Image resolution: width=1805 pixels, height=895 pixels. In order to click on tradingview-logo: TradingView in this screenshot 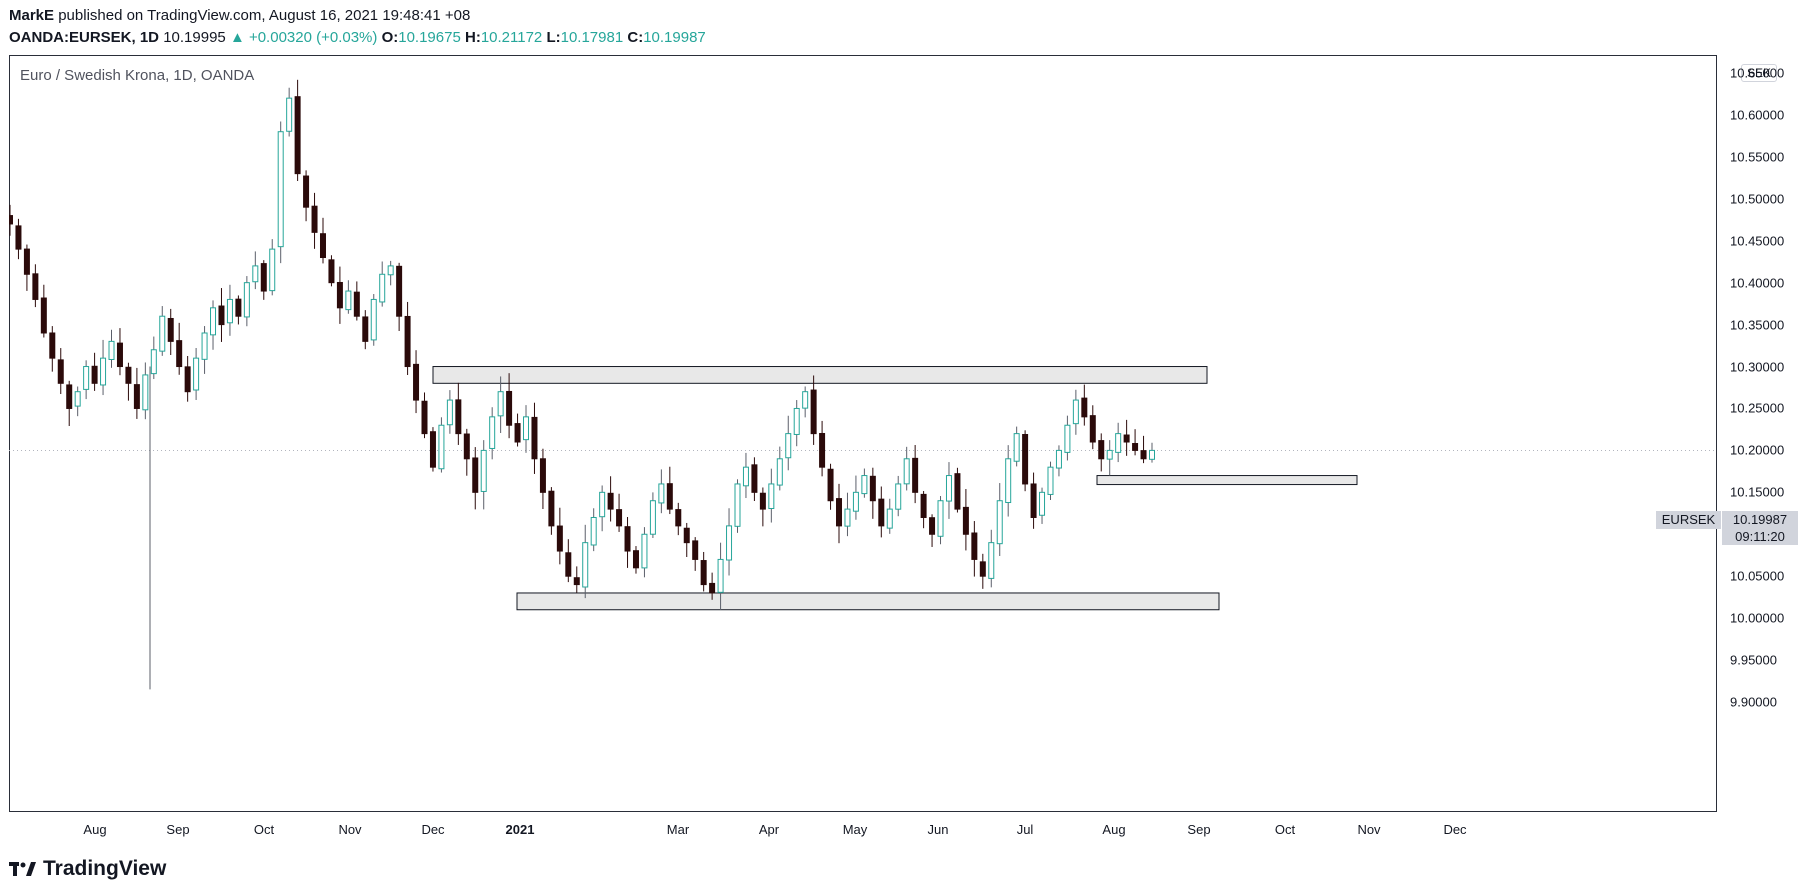, I will do `click(87, 869)`.